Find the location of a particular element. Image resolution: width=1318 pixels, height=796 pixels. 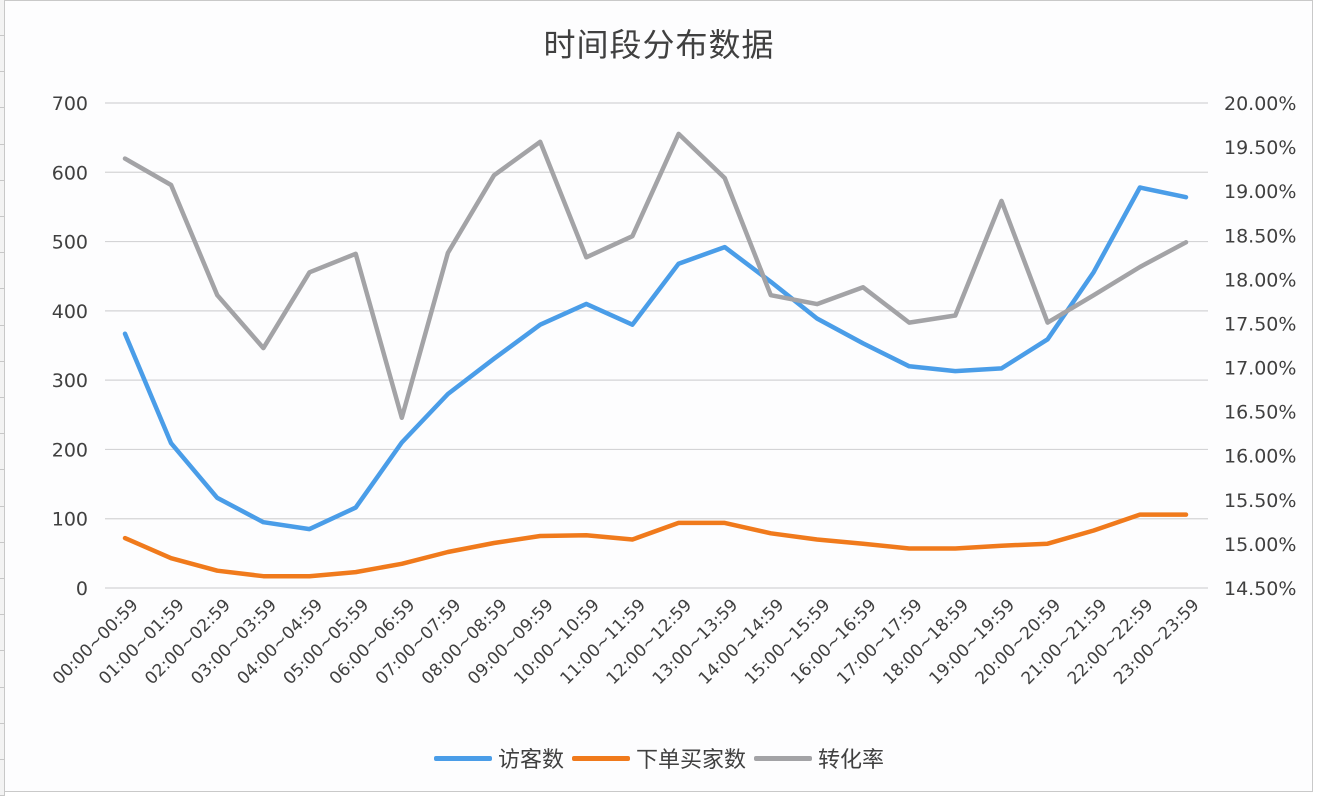

series-line is located at coordinates (655, 545).